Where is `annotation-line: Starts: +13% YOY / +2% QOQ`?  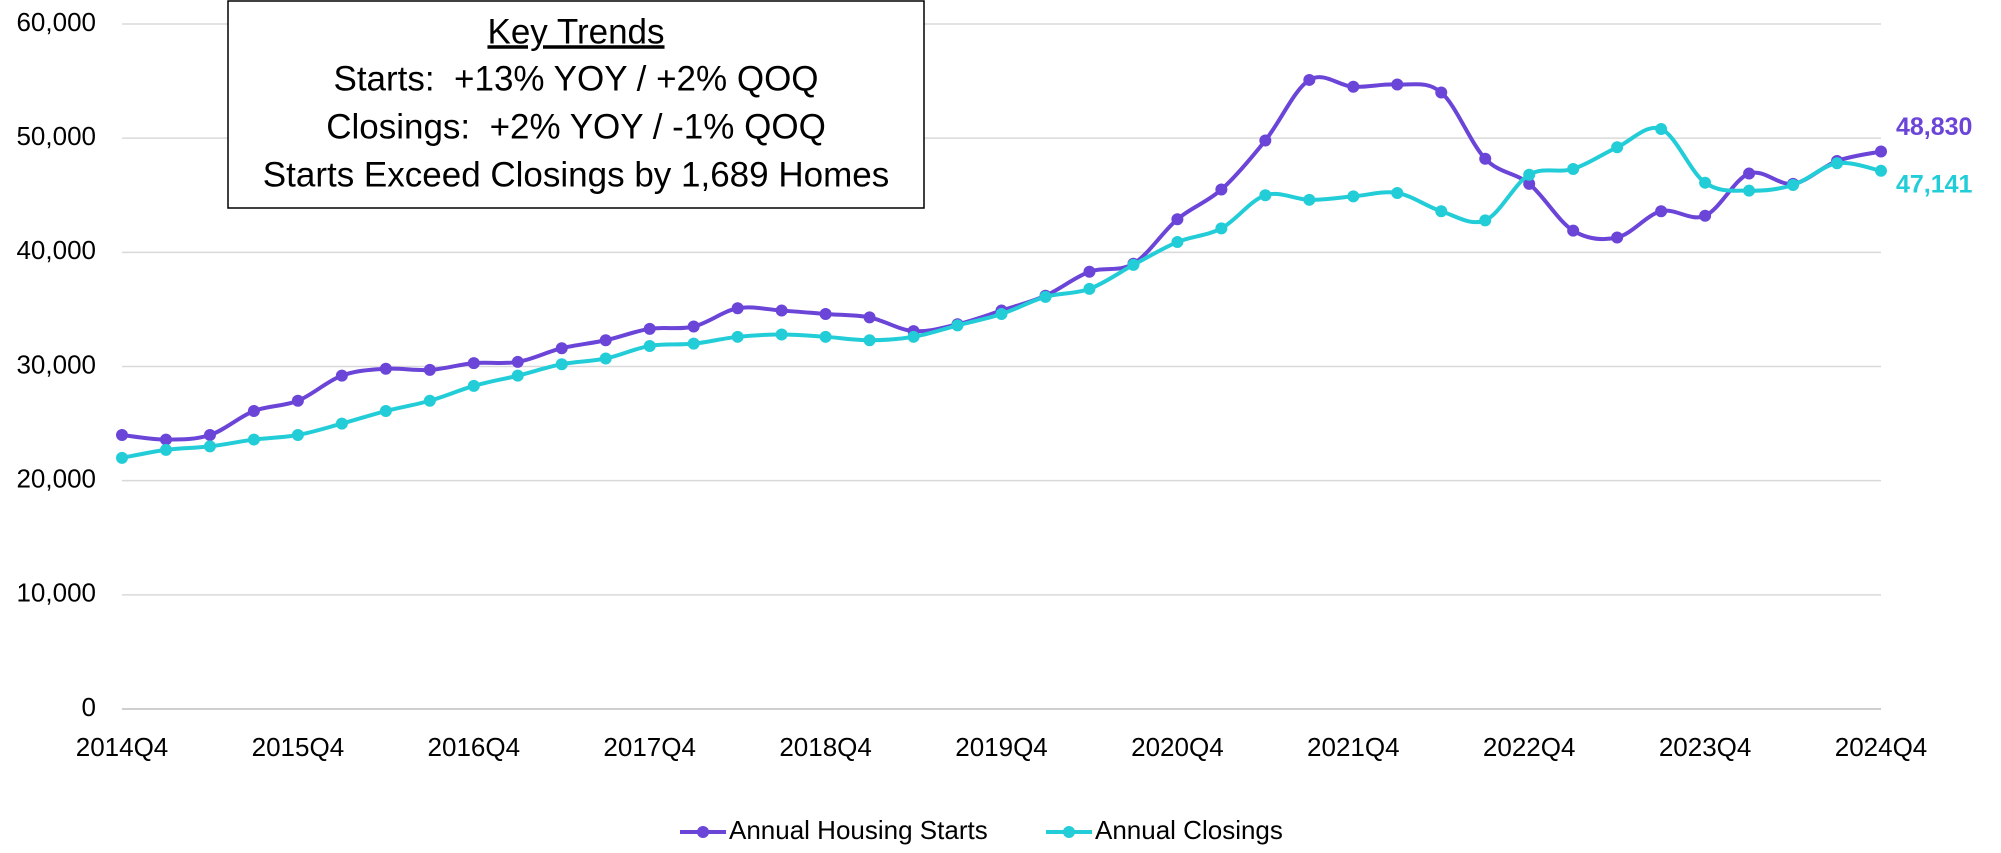
annotation-line: Starts: +13% YOY / +2% QOQ is located at coordinates (575, 78).